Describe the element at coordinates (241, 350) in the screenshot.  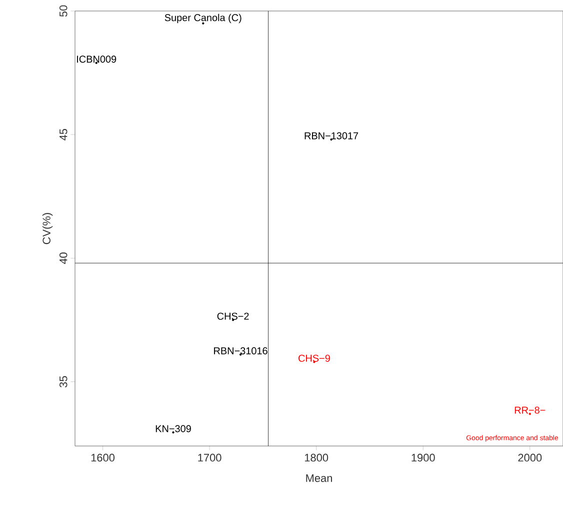
I see `data-label: RBN−31016` at that location.